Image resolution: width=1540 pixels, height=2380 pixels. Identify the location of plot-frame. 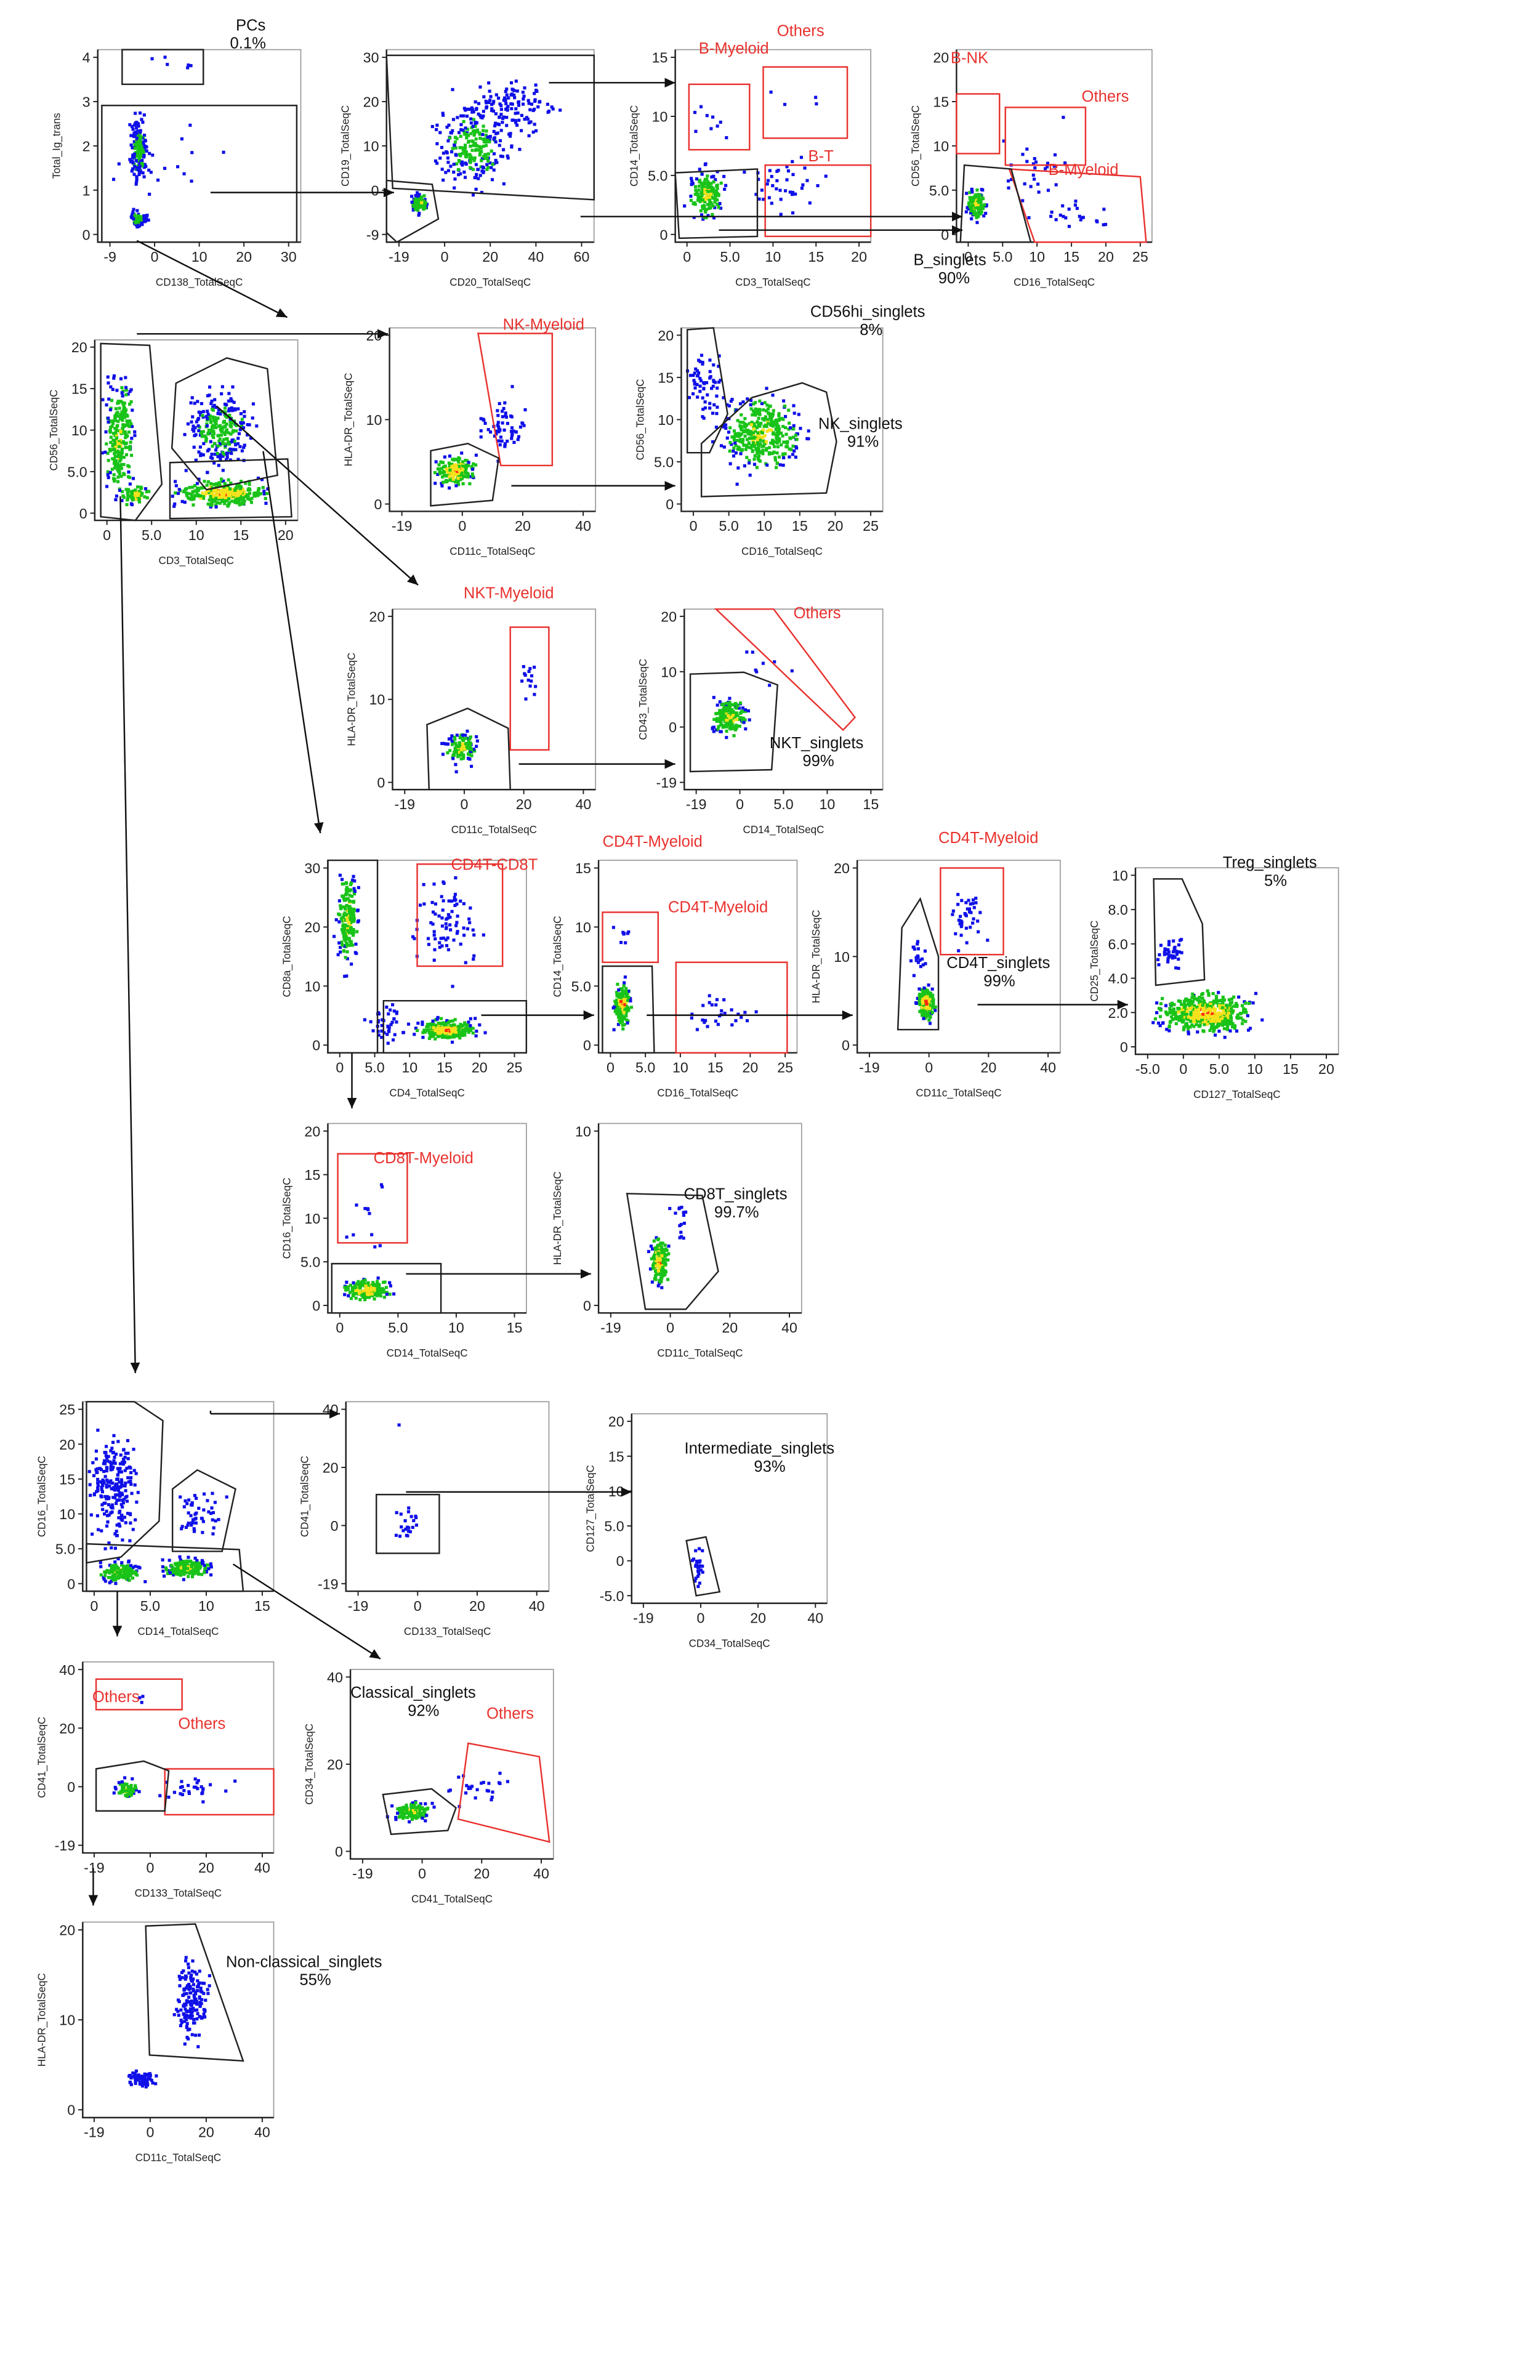
(1237, 961).